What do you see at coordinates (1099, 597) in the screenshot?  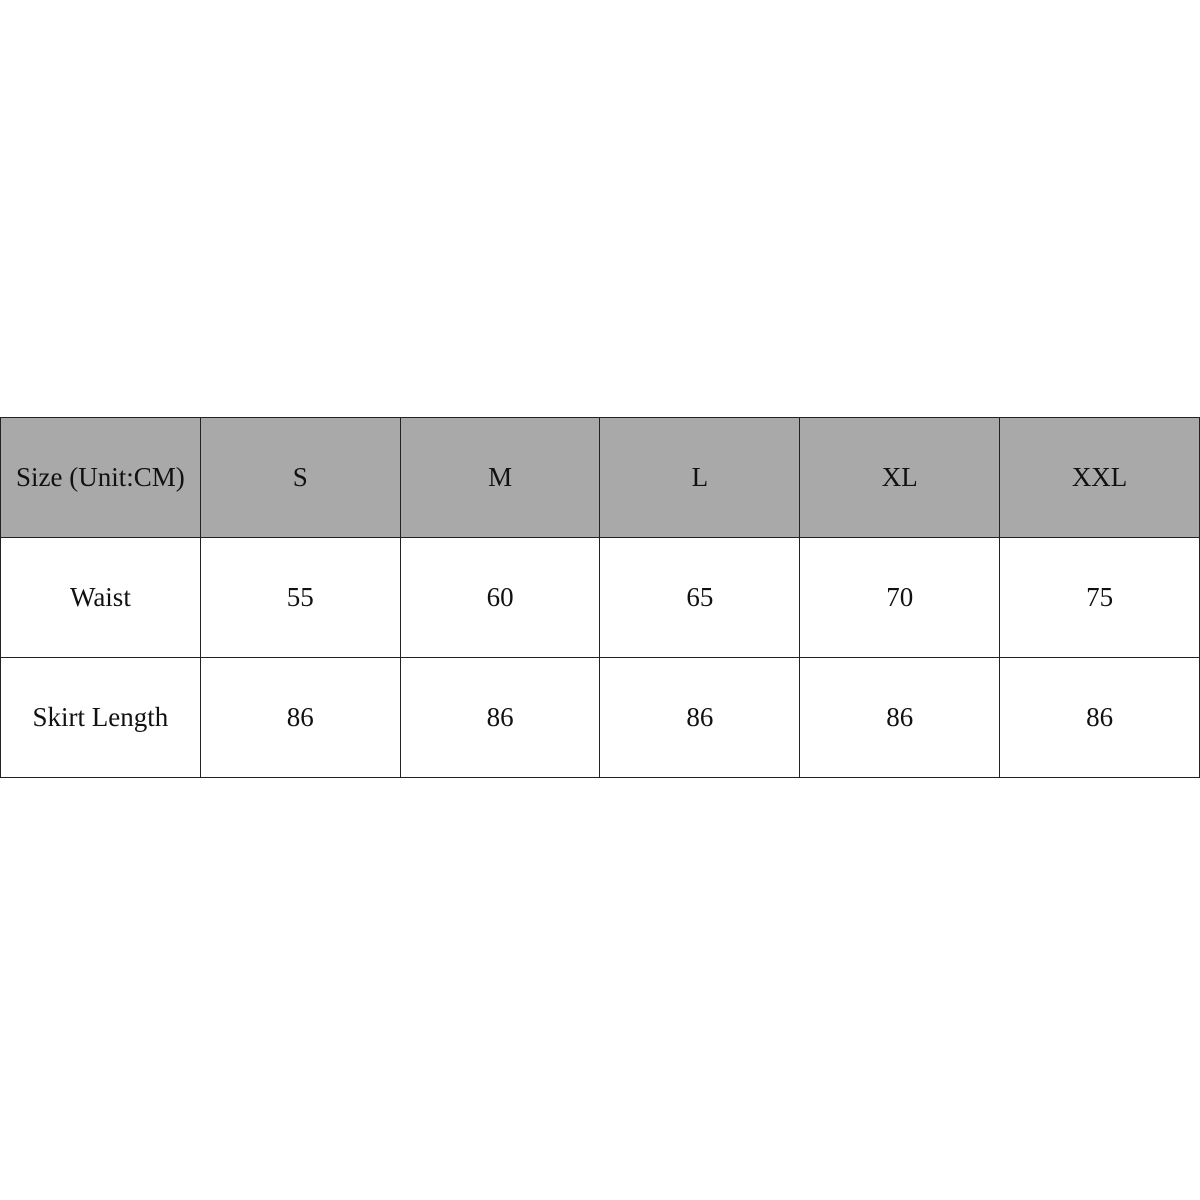 I see `value-cell: 75` at bounding box center [1099, 597].